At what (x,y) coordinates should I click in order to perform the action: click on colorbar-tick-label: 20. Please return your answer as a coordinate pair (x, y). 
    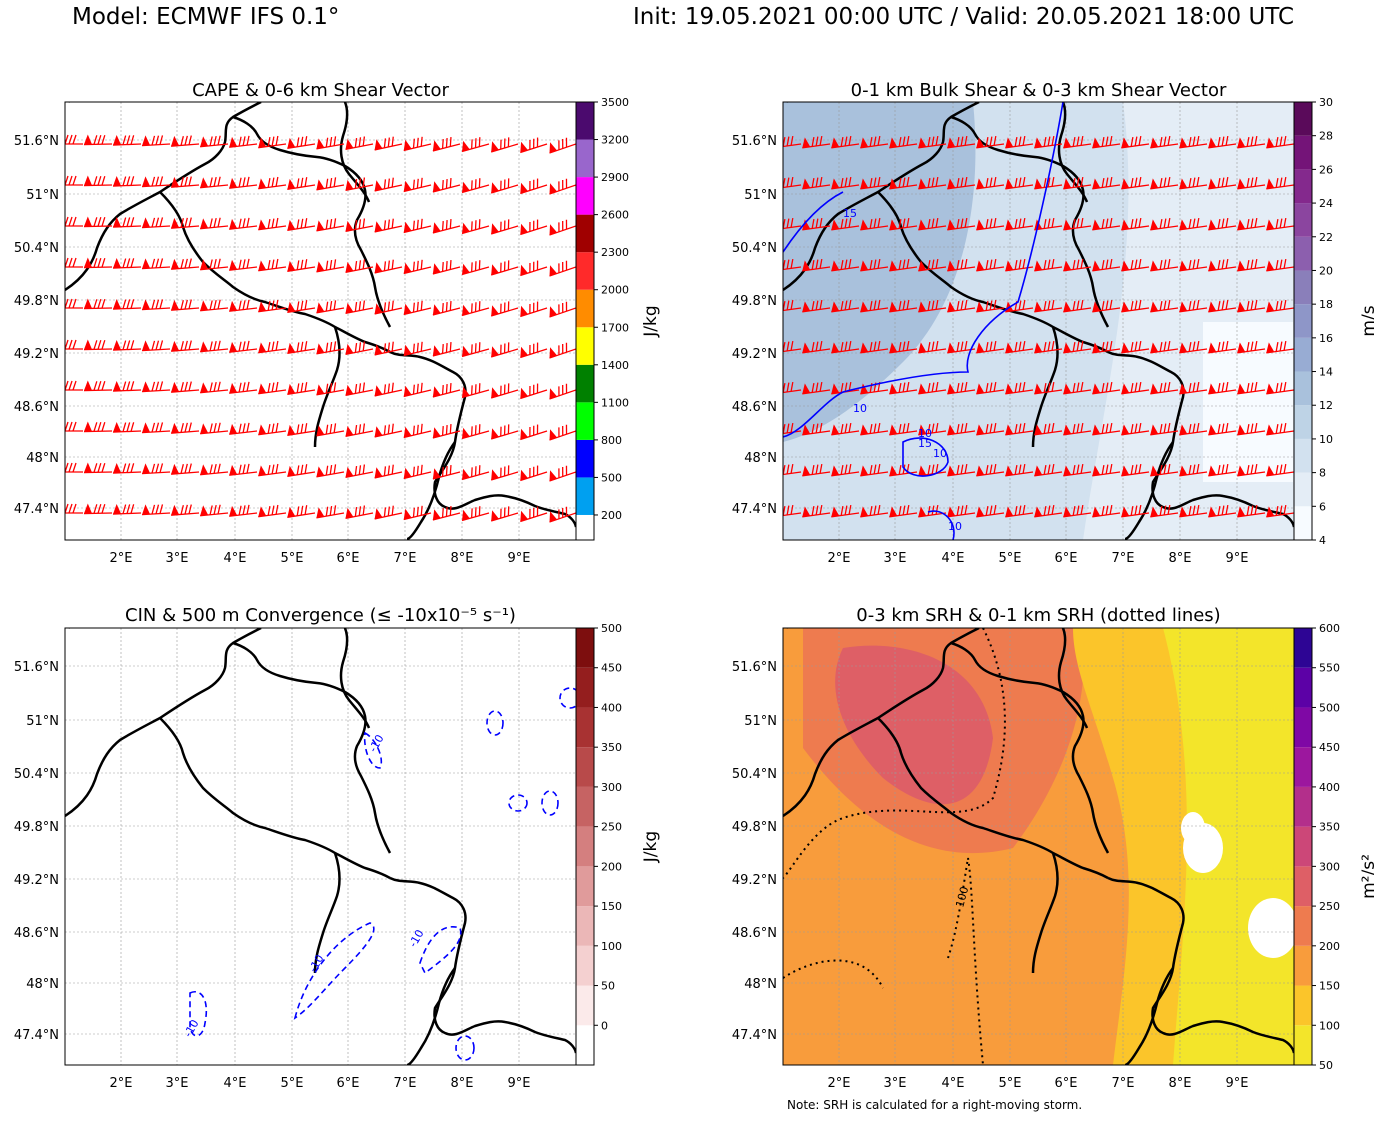
    Looking at the image, I should click on (1326, 270).